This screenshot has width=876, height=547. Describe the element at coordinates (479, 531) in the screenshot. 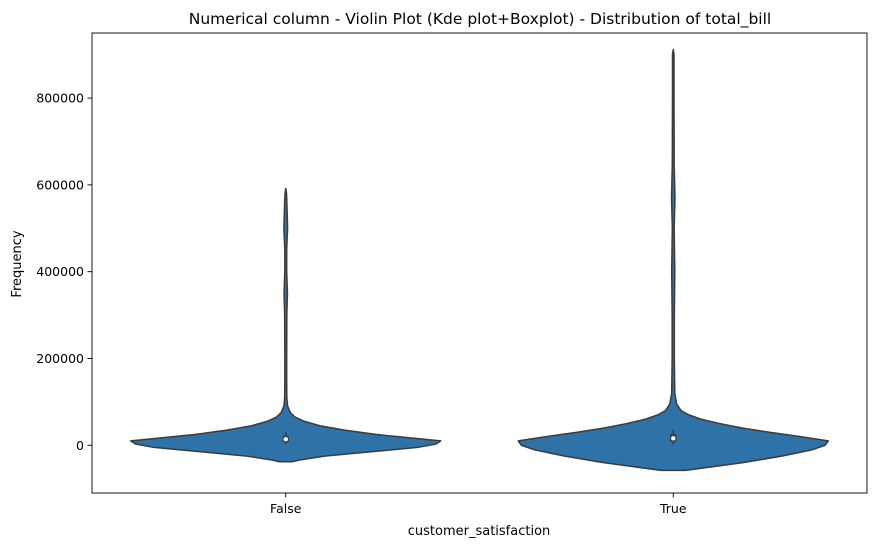

I see `x-axis-label: customer_satisfaction` at that location.